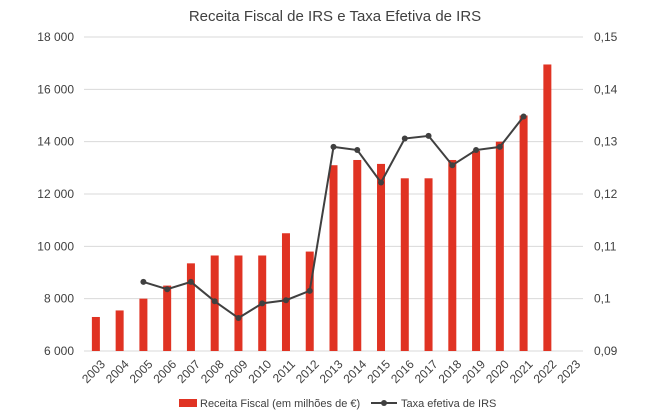 Image resolution: width=670 pixels, height=419 pixels. I want to click on x-tick-label: 2009, so click(236, 371).